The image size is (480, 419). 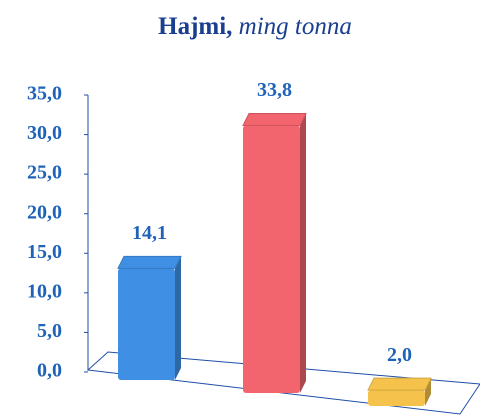 I want to click on floor, so click(x=283, y=383).